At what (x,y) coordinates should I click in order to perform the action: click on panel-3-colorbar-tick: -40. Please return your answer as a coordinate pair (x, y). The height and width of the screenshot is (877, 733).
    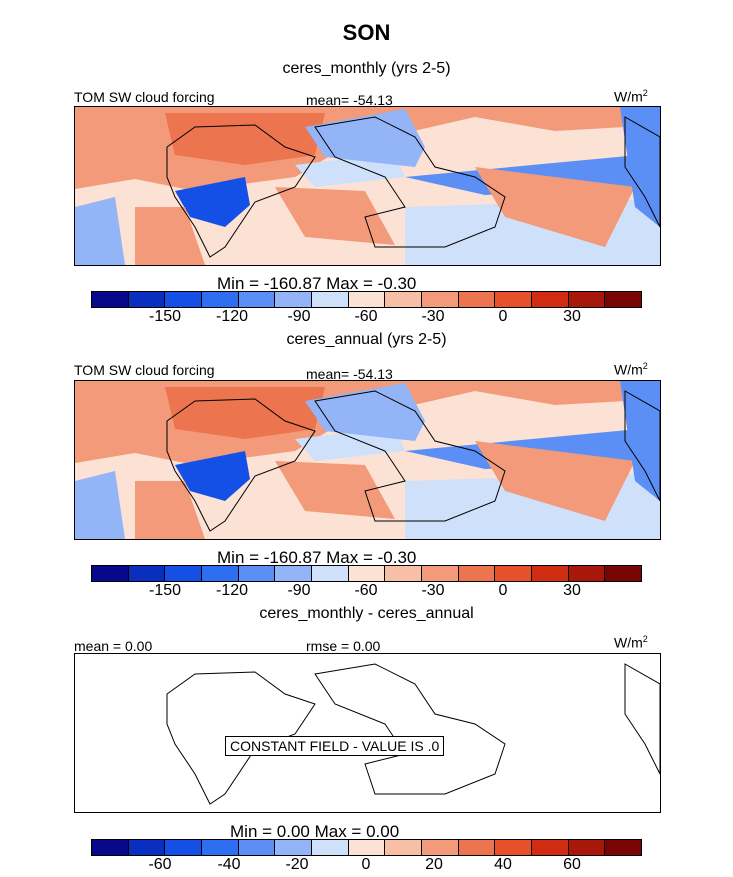
    Looking at the image, I should click on (229, 864).